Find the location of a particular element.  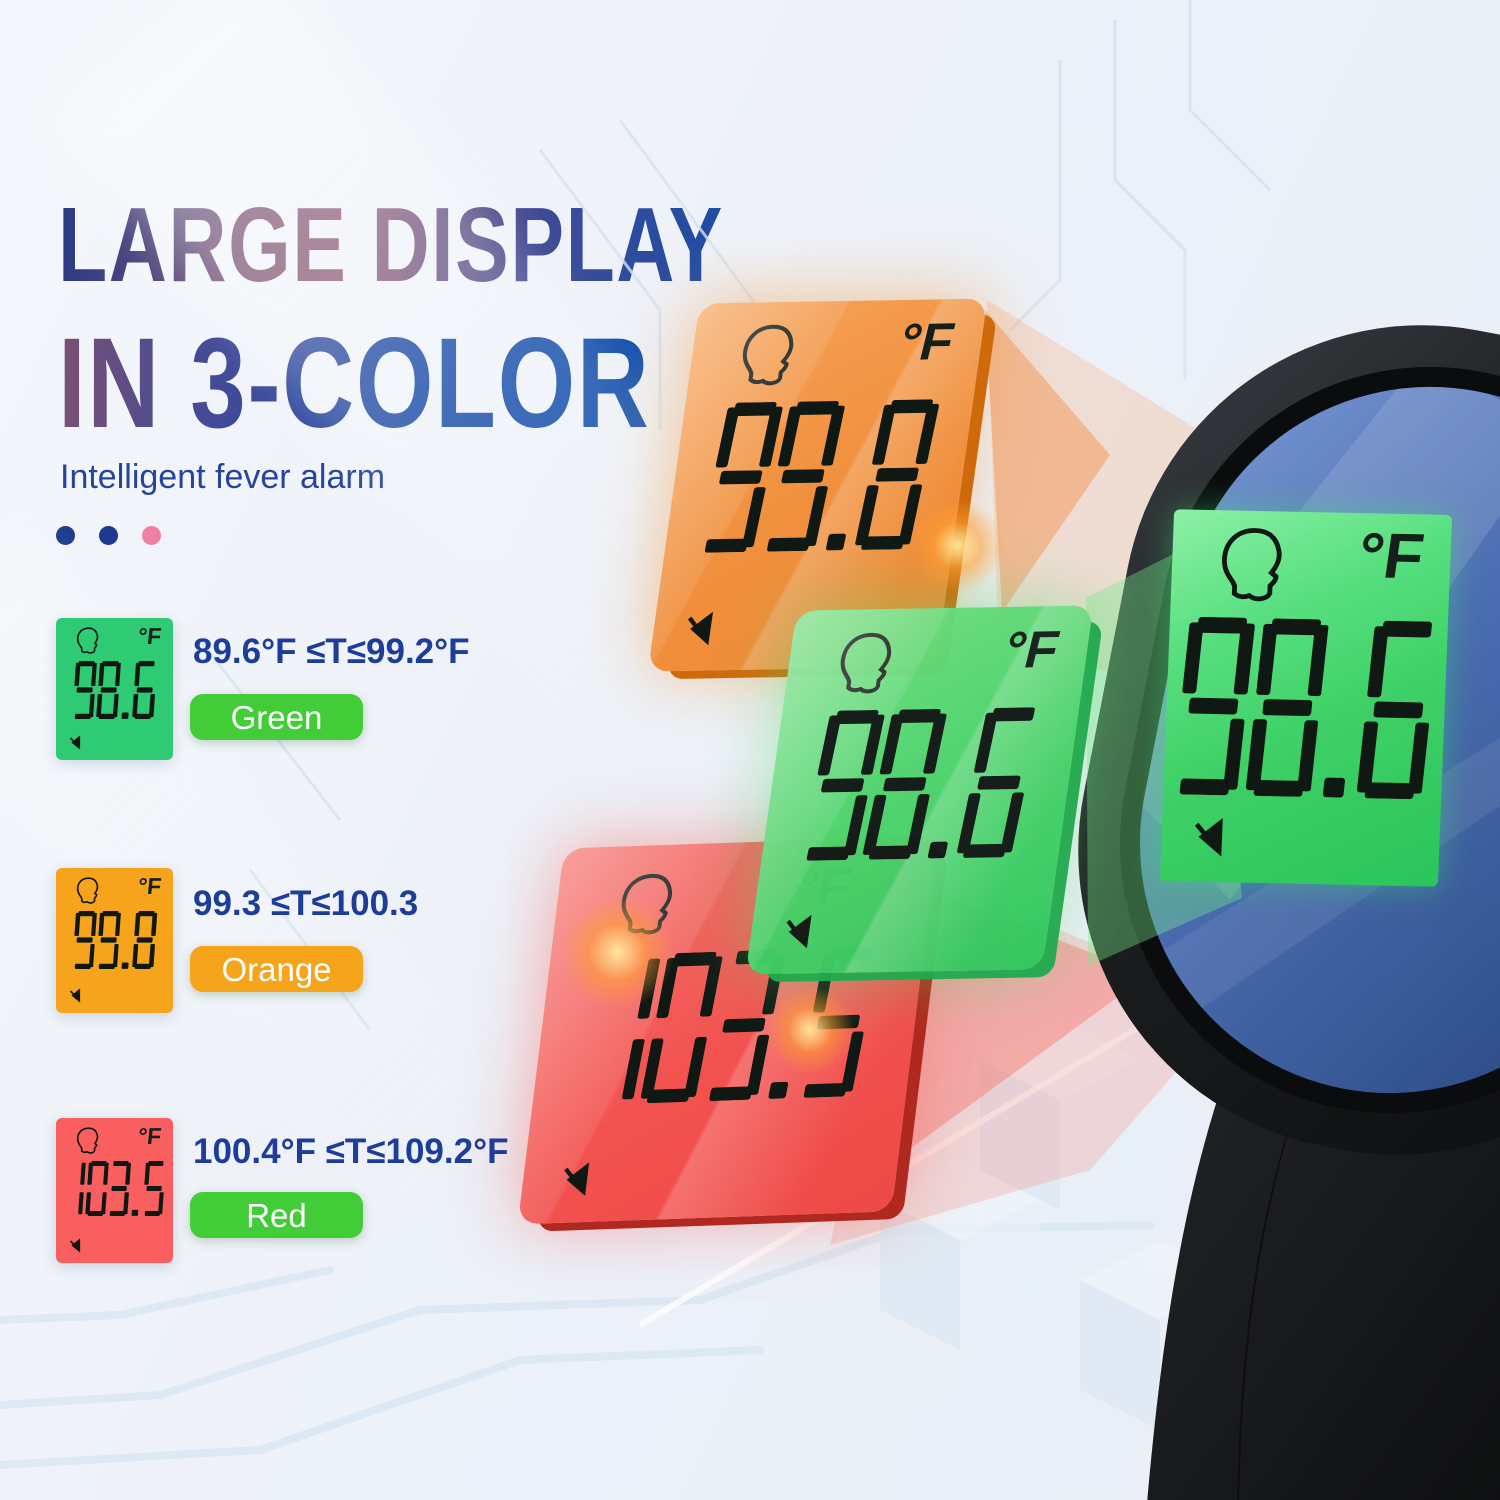

green-chip: Green is located at coordinates (276, 717).